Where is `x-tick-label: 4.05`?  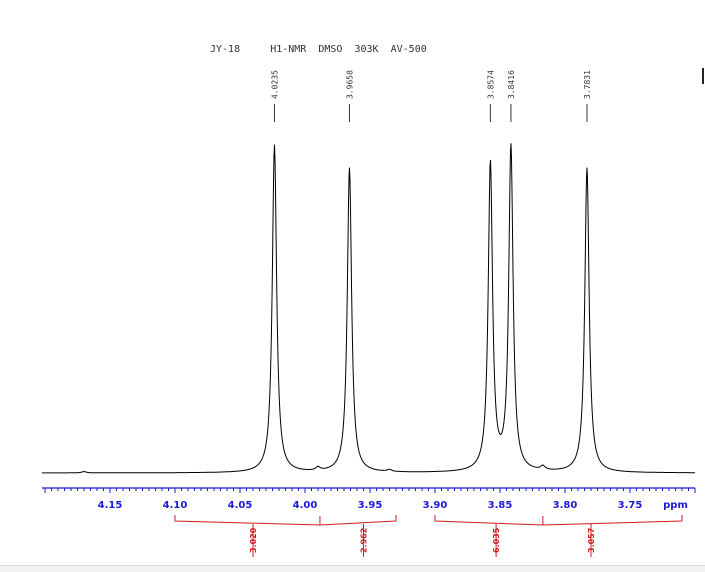
x-tick-label: 4.05 is located at coordinates (240, 505).